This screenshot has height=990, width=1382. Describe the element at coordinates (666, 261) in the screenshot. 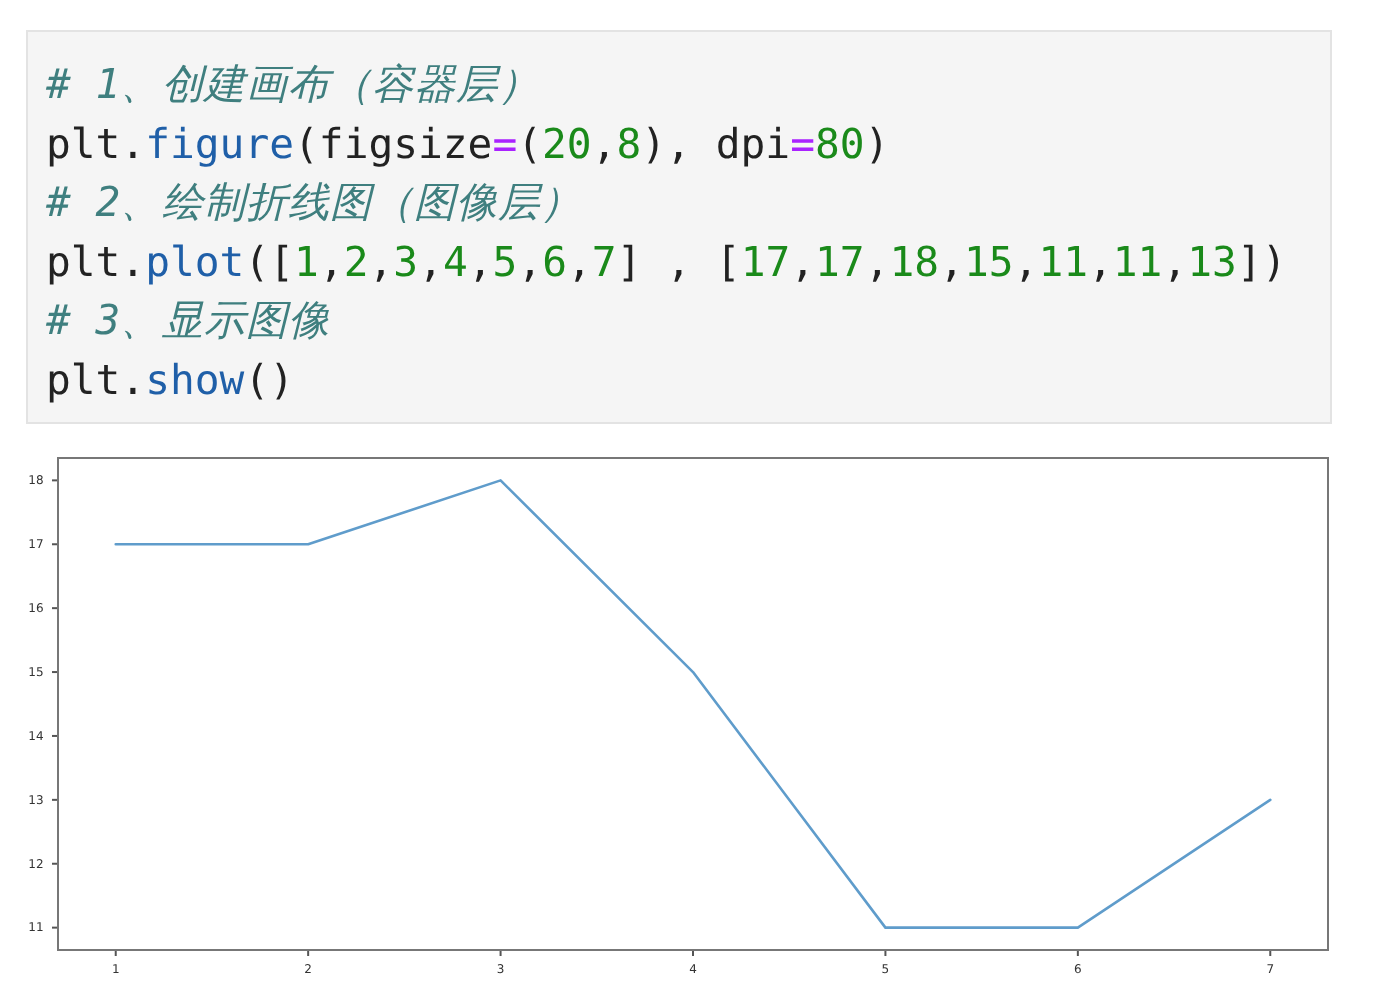

I see `text: plt.plot([1,2,3,4,5,6,7] , [17,17,18,15,11,11,13])` at that location.